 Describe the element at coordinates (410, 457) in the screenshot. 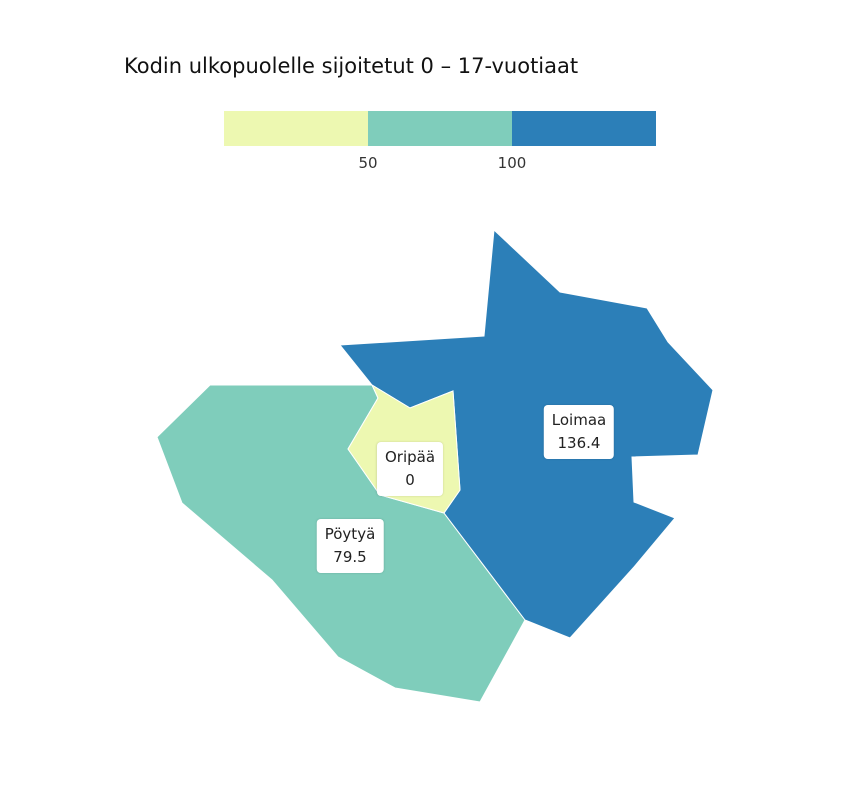

I see `region-name-oripaa: Oripää` at that location.